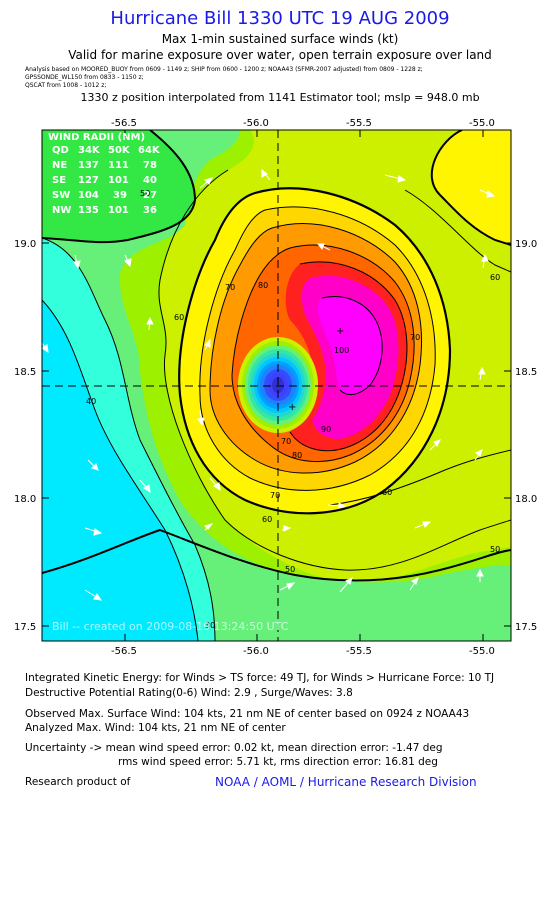  I want to click on contour-fill-lt30, so click(120, 470).